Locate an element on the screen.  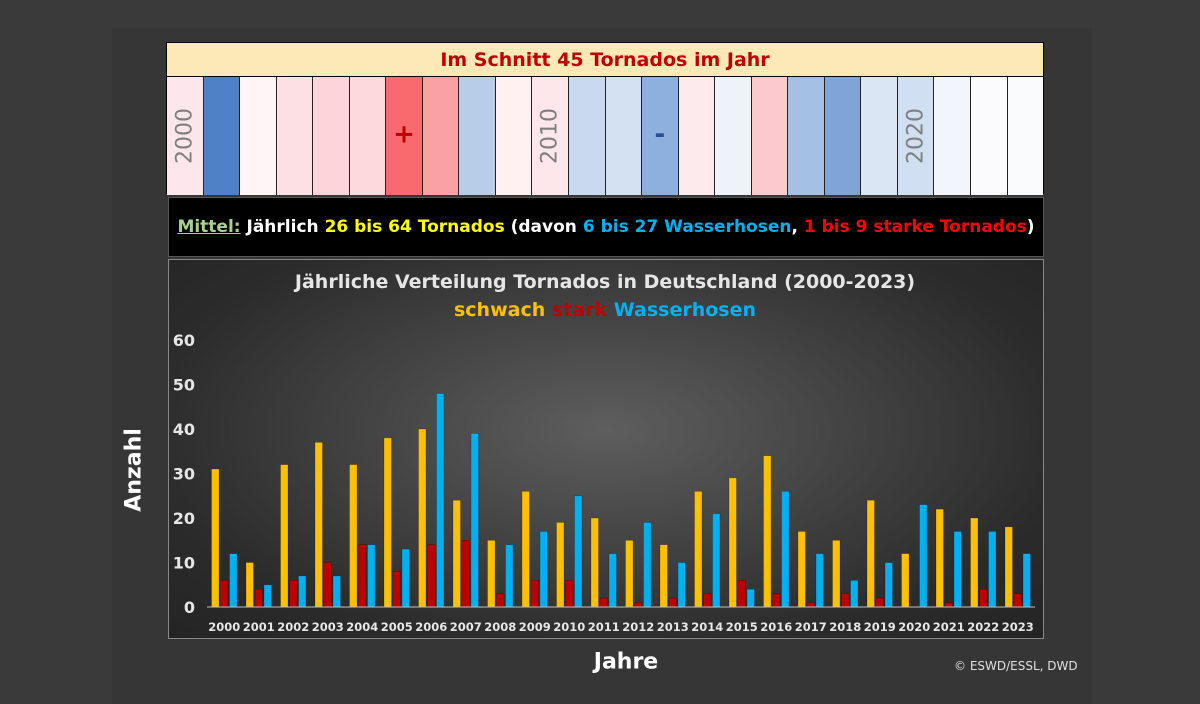
y-tick-label: 0 is located at coordinates (189, 607).